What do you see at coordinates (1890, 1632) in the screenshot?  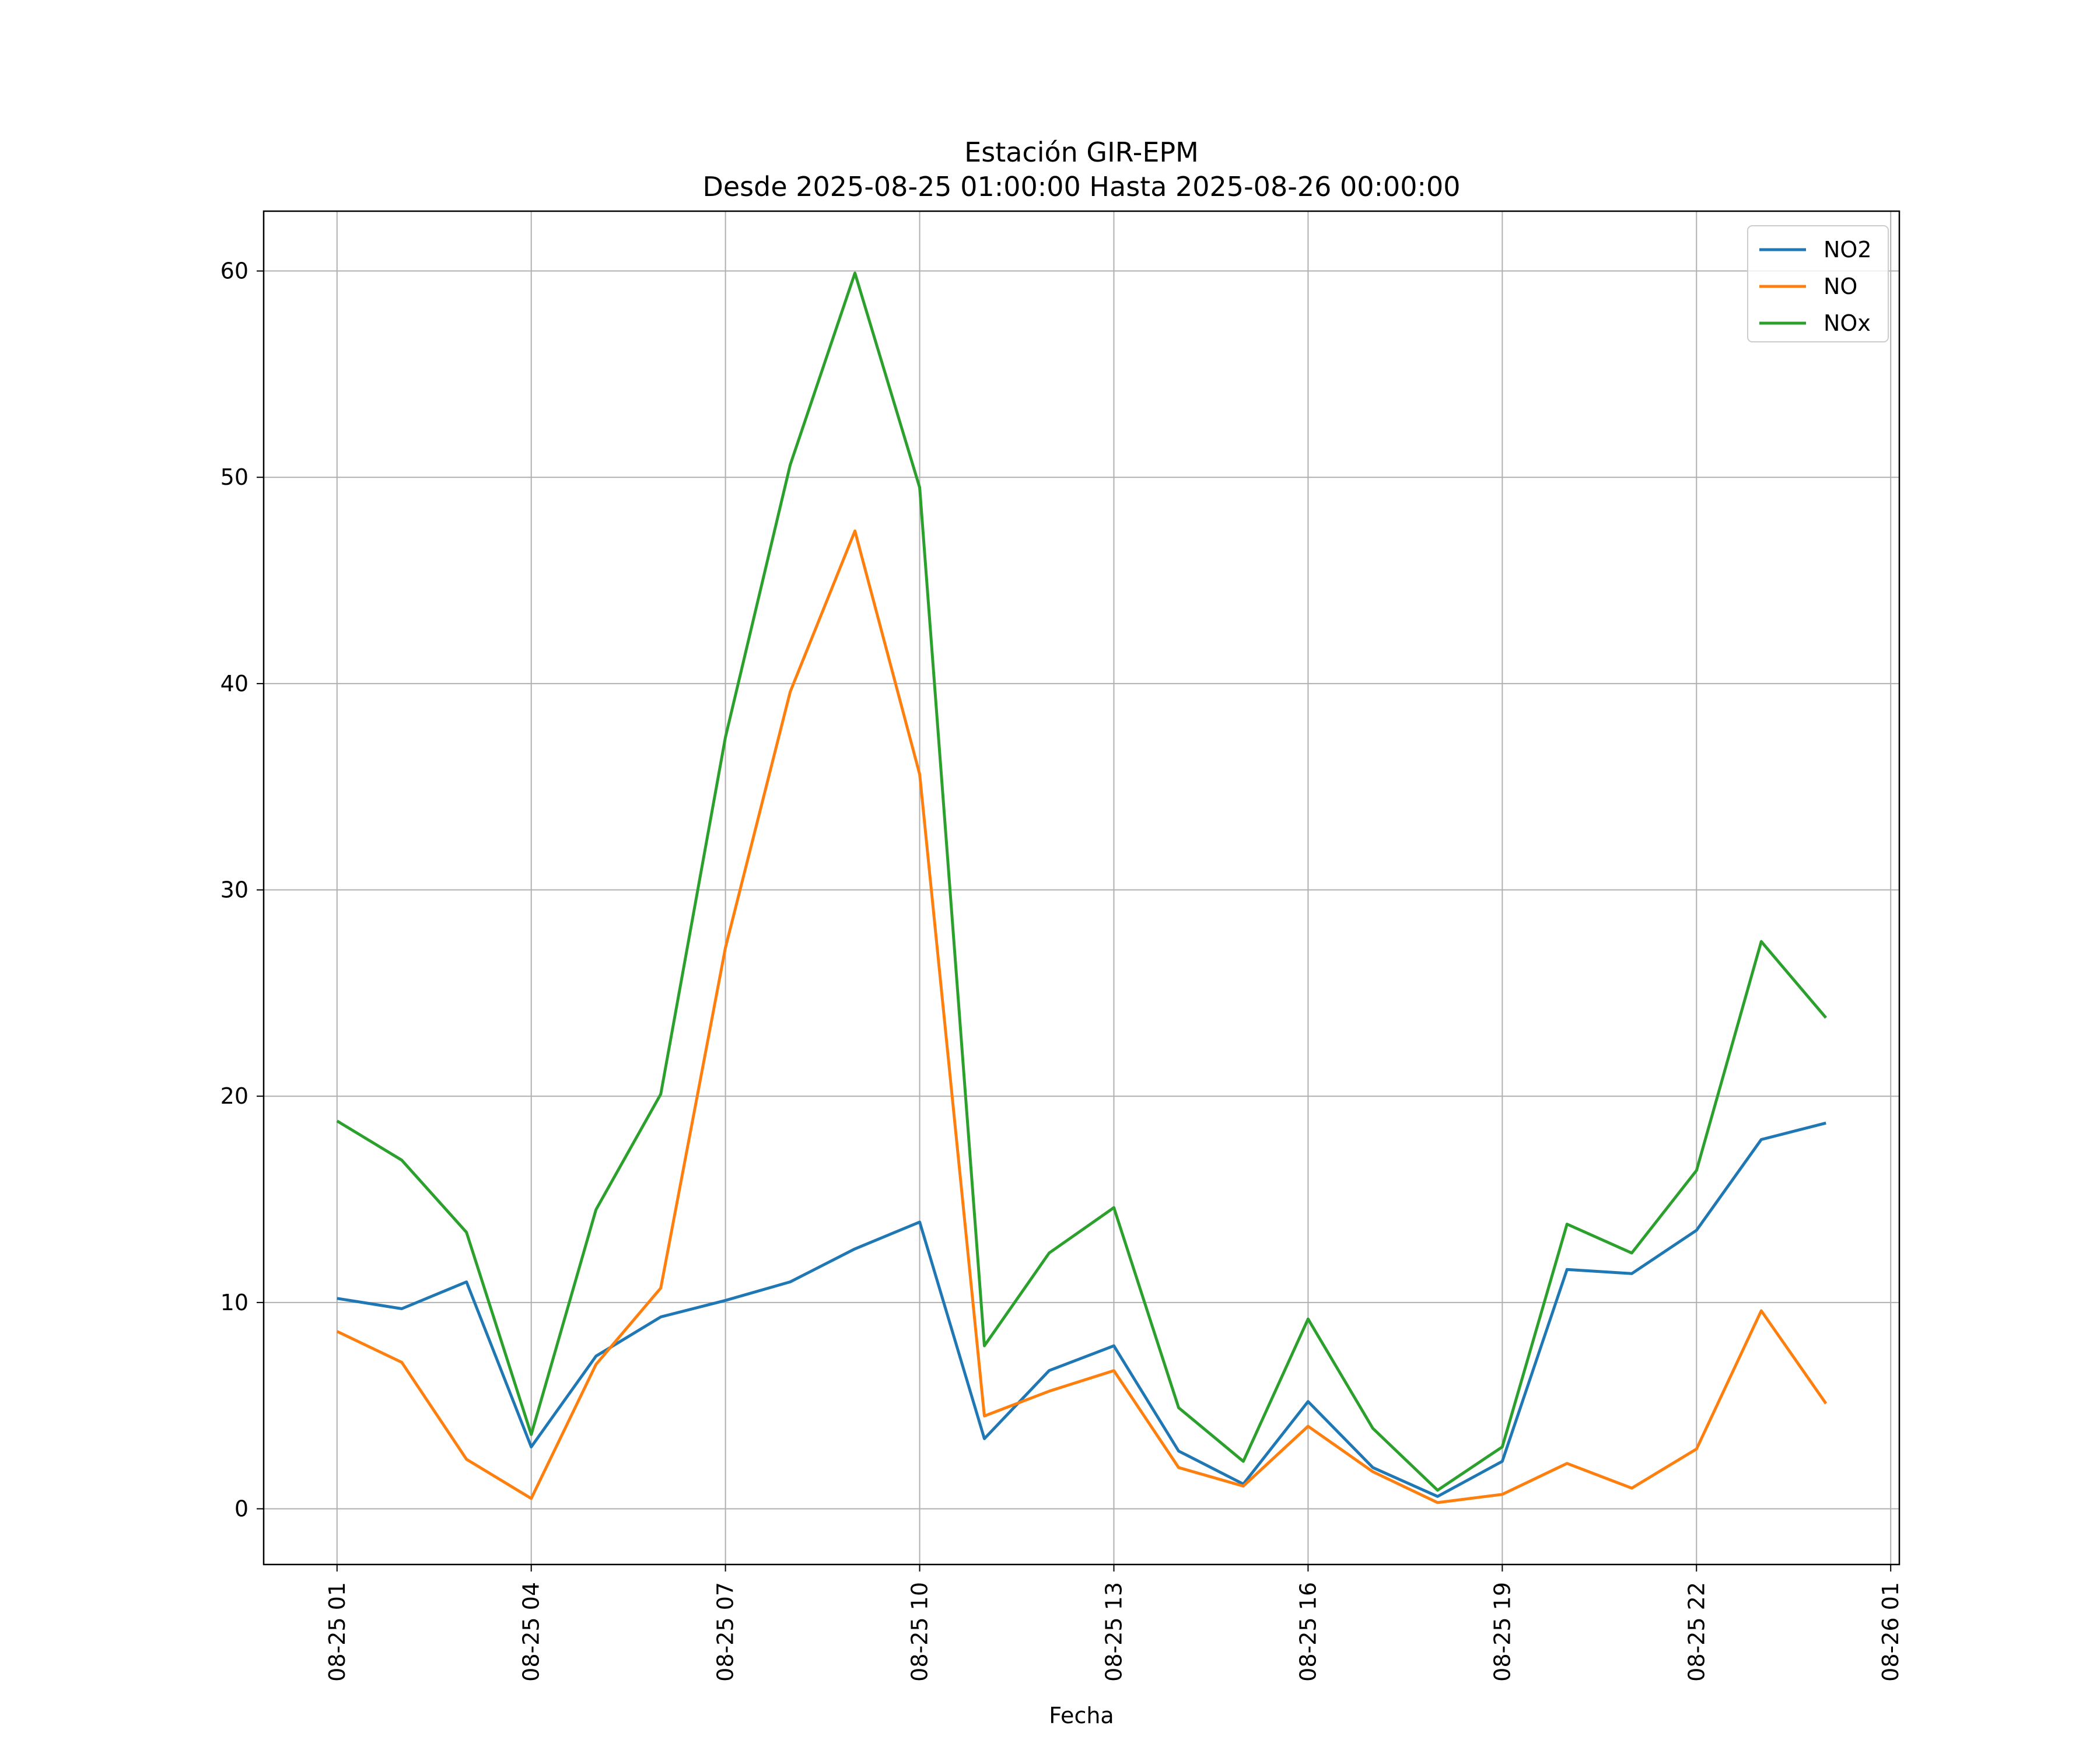 I see `x-tick-label: 08-26 01` at bounding box center [1890, 1632].